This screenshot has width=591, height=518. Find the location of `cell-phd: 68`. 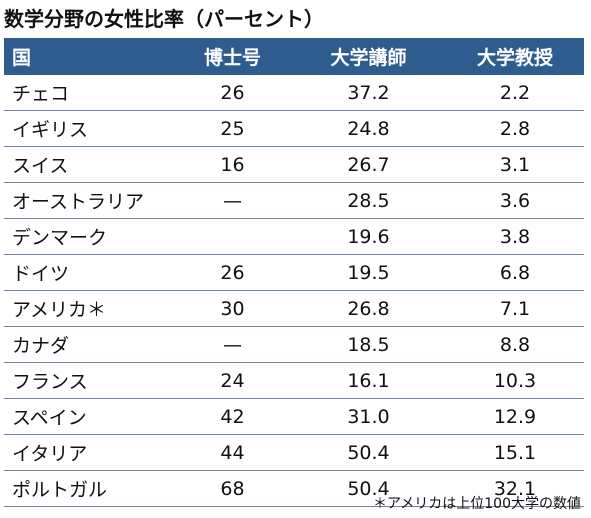

cell-phd: 68 is located at coordinates (232, 488).